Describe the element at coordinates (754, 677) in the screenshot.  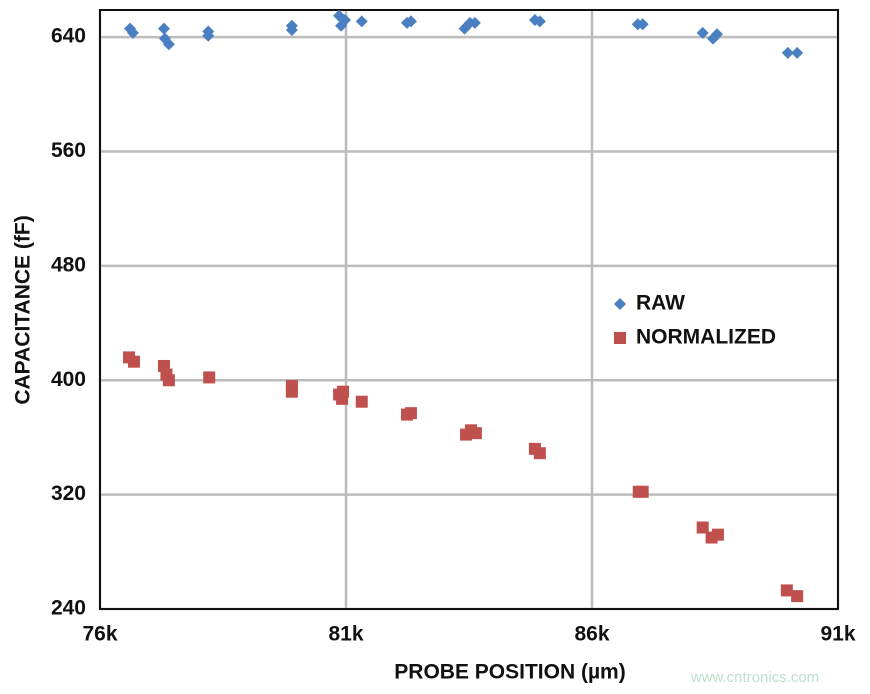
I see `watermark: www.cntronics.com` at that location.